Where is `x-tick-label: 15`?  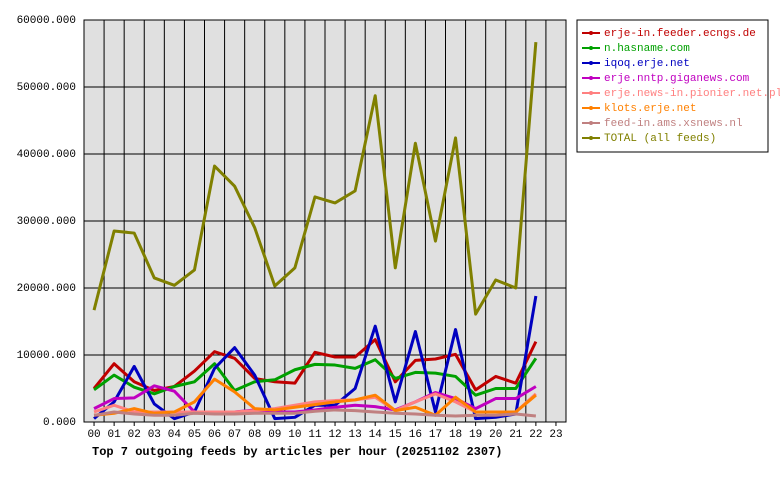 x-tick-label: 15 is located at coordinates (395, 435).